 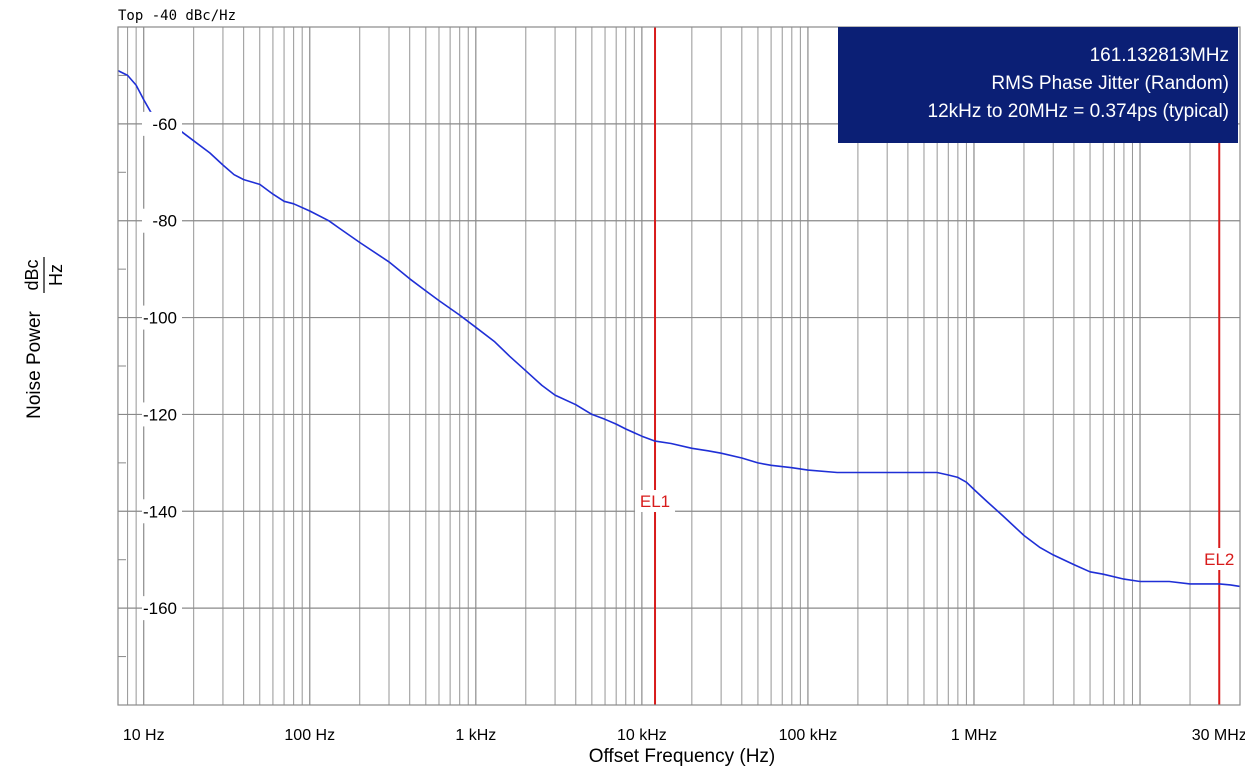 I want to click on x-tick-label: 10 Hz, so click(x=144, y=735).